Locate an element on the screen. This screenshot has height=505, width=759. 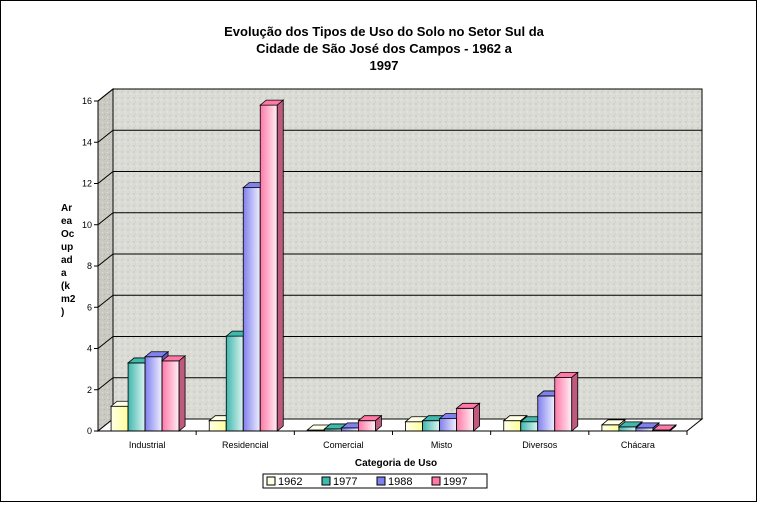
y-axis-title-line: m2 is located at coordinates (68, 299).